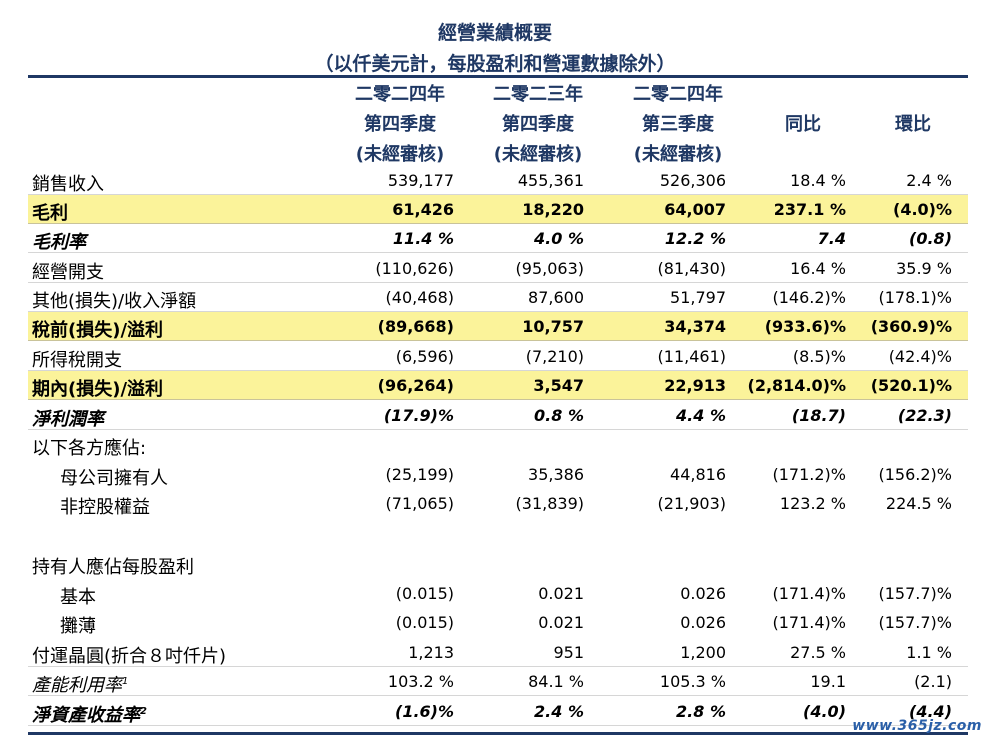  What do you see at coordinates (692, 180) in the screenshot?
I see `table-cell: 526,306` at bounding box center [692, 180].